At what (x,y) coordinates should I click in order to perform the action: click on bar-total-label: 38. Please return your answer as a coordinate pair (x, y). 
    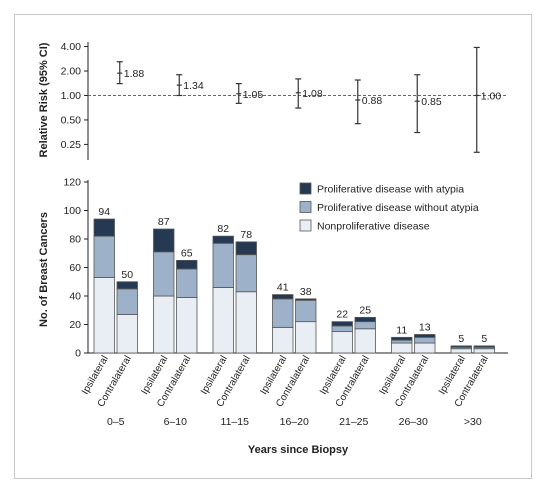
    Looking at the image, I should click on (306, 292).